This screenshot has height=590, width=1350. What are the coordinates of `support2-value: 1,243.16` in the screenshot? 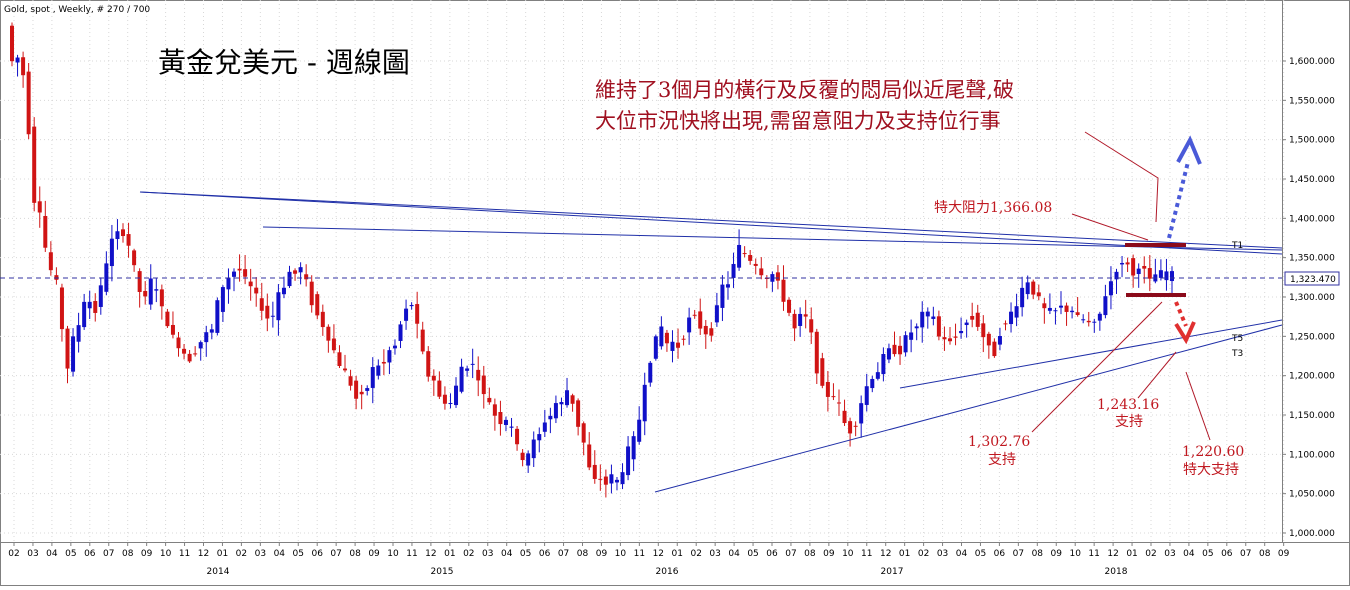 It's located at (1128, 405).